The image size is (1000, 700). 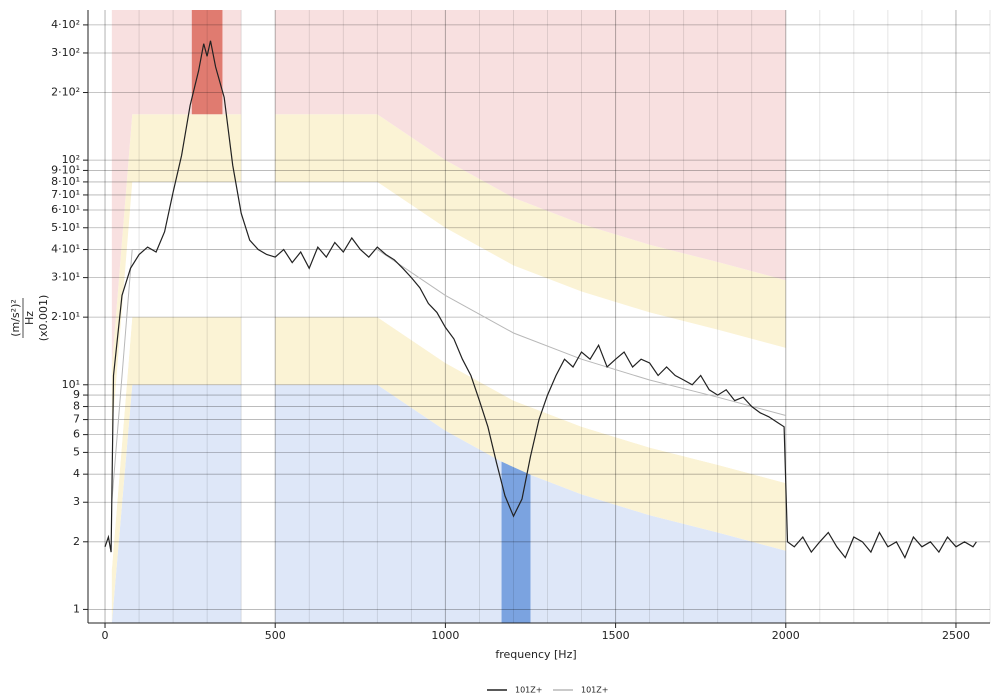 What do you see at coordinates (15, 318) in the screenshot?
I see `y-label-unit: (m/s²)²` at bounding box center [15, 318].